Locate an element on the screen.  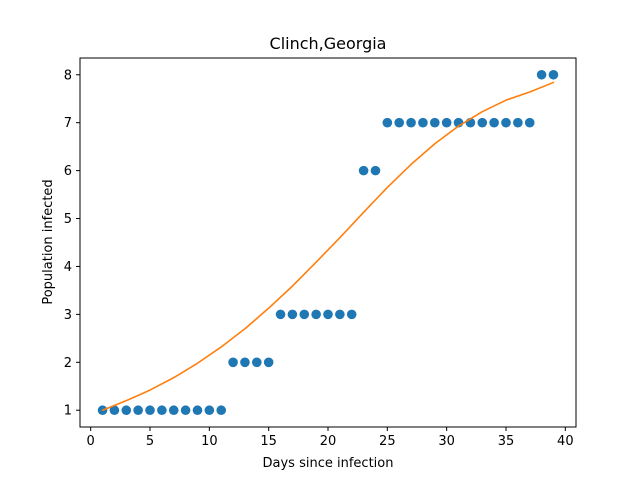
x-tick-label: 10 is located at coordinates (209, 441).